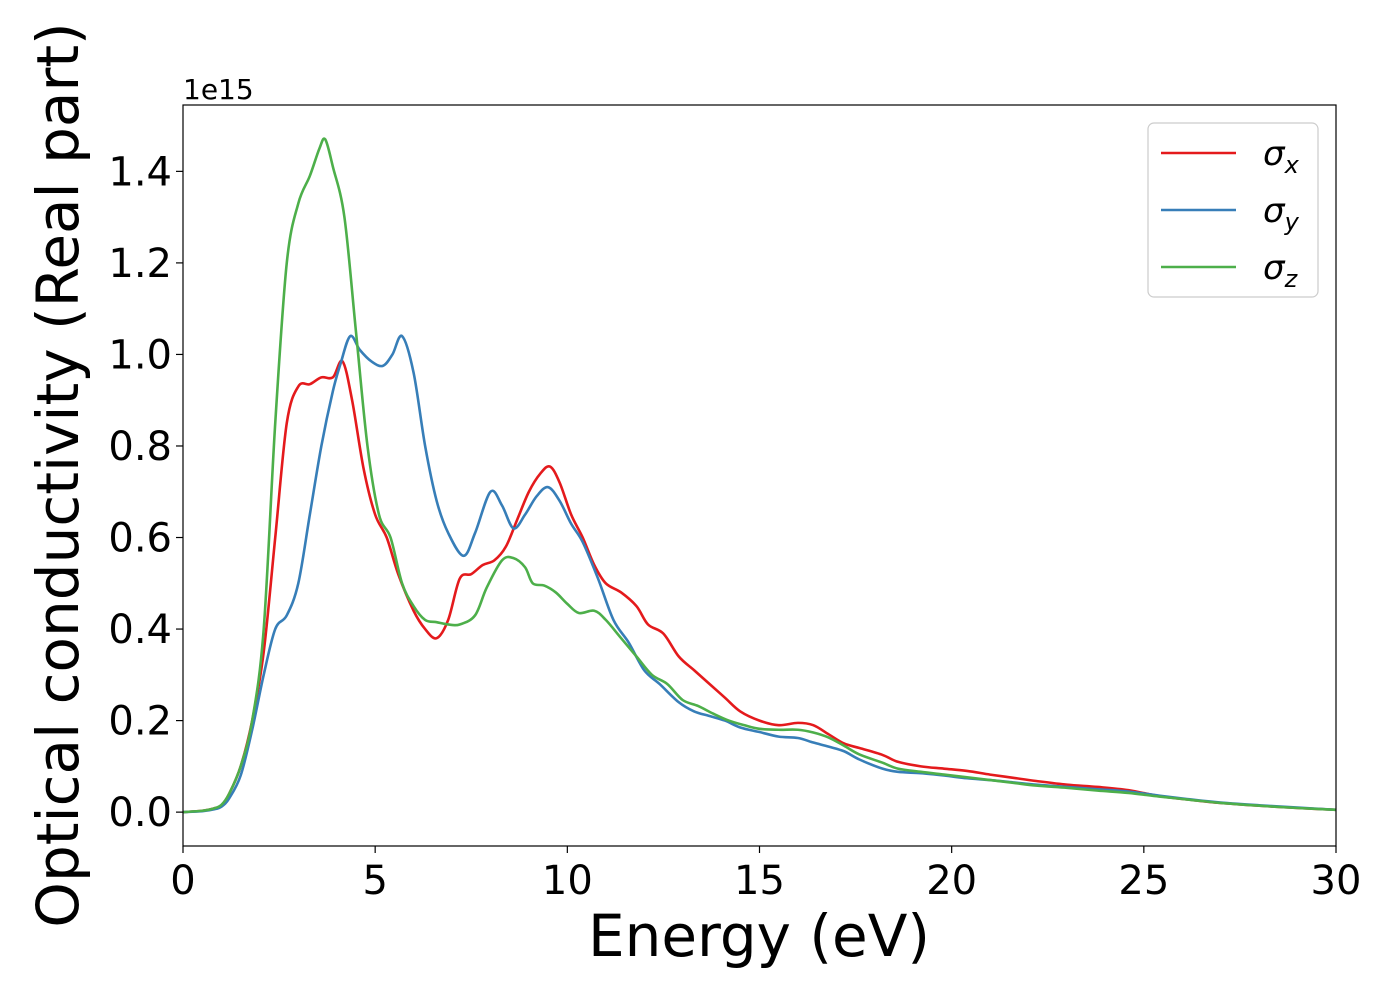  Describe the element at coordinates (182, 881) in the screenshot. I see `x-tick-label: 0` at that location.